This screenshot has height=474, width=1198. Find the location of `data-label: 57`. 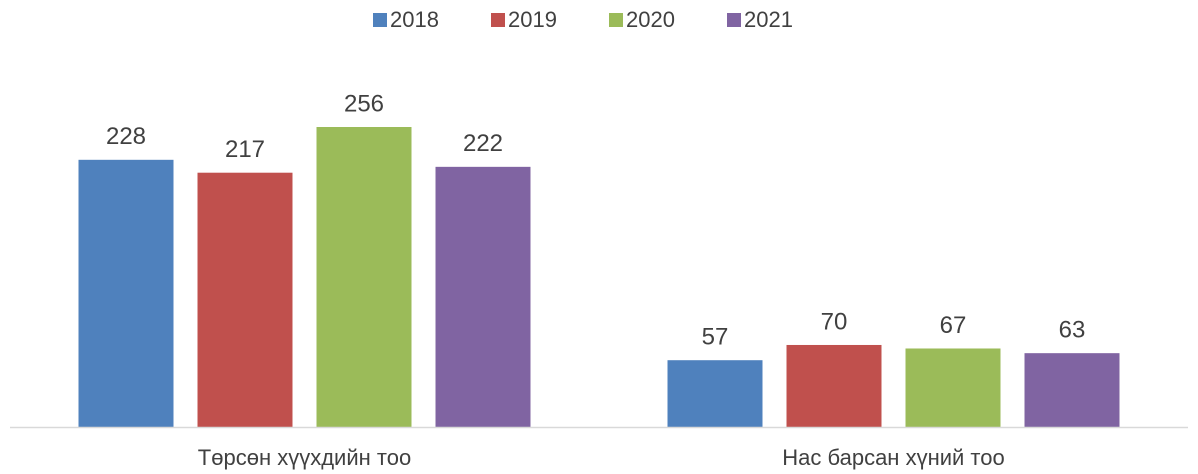

data-label: 57 is located at coordinates (715, 337).